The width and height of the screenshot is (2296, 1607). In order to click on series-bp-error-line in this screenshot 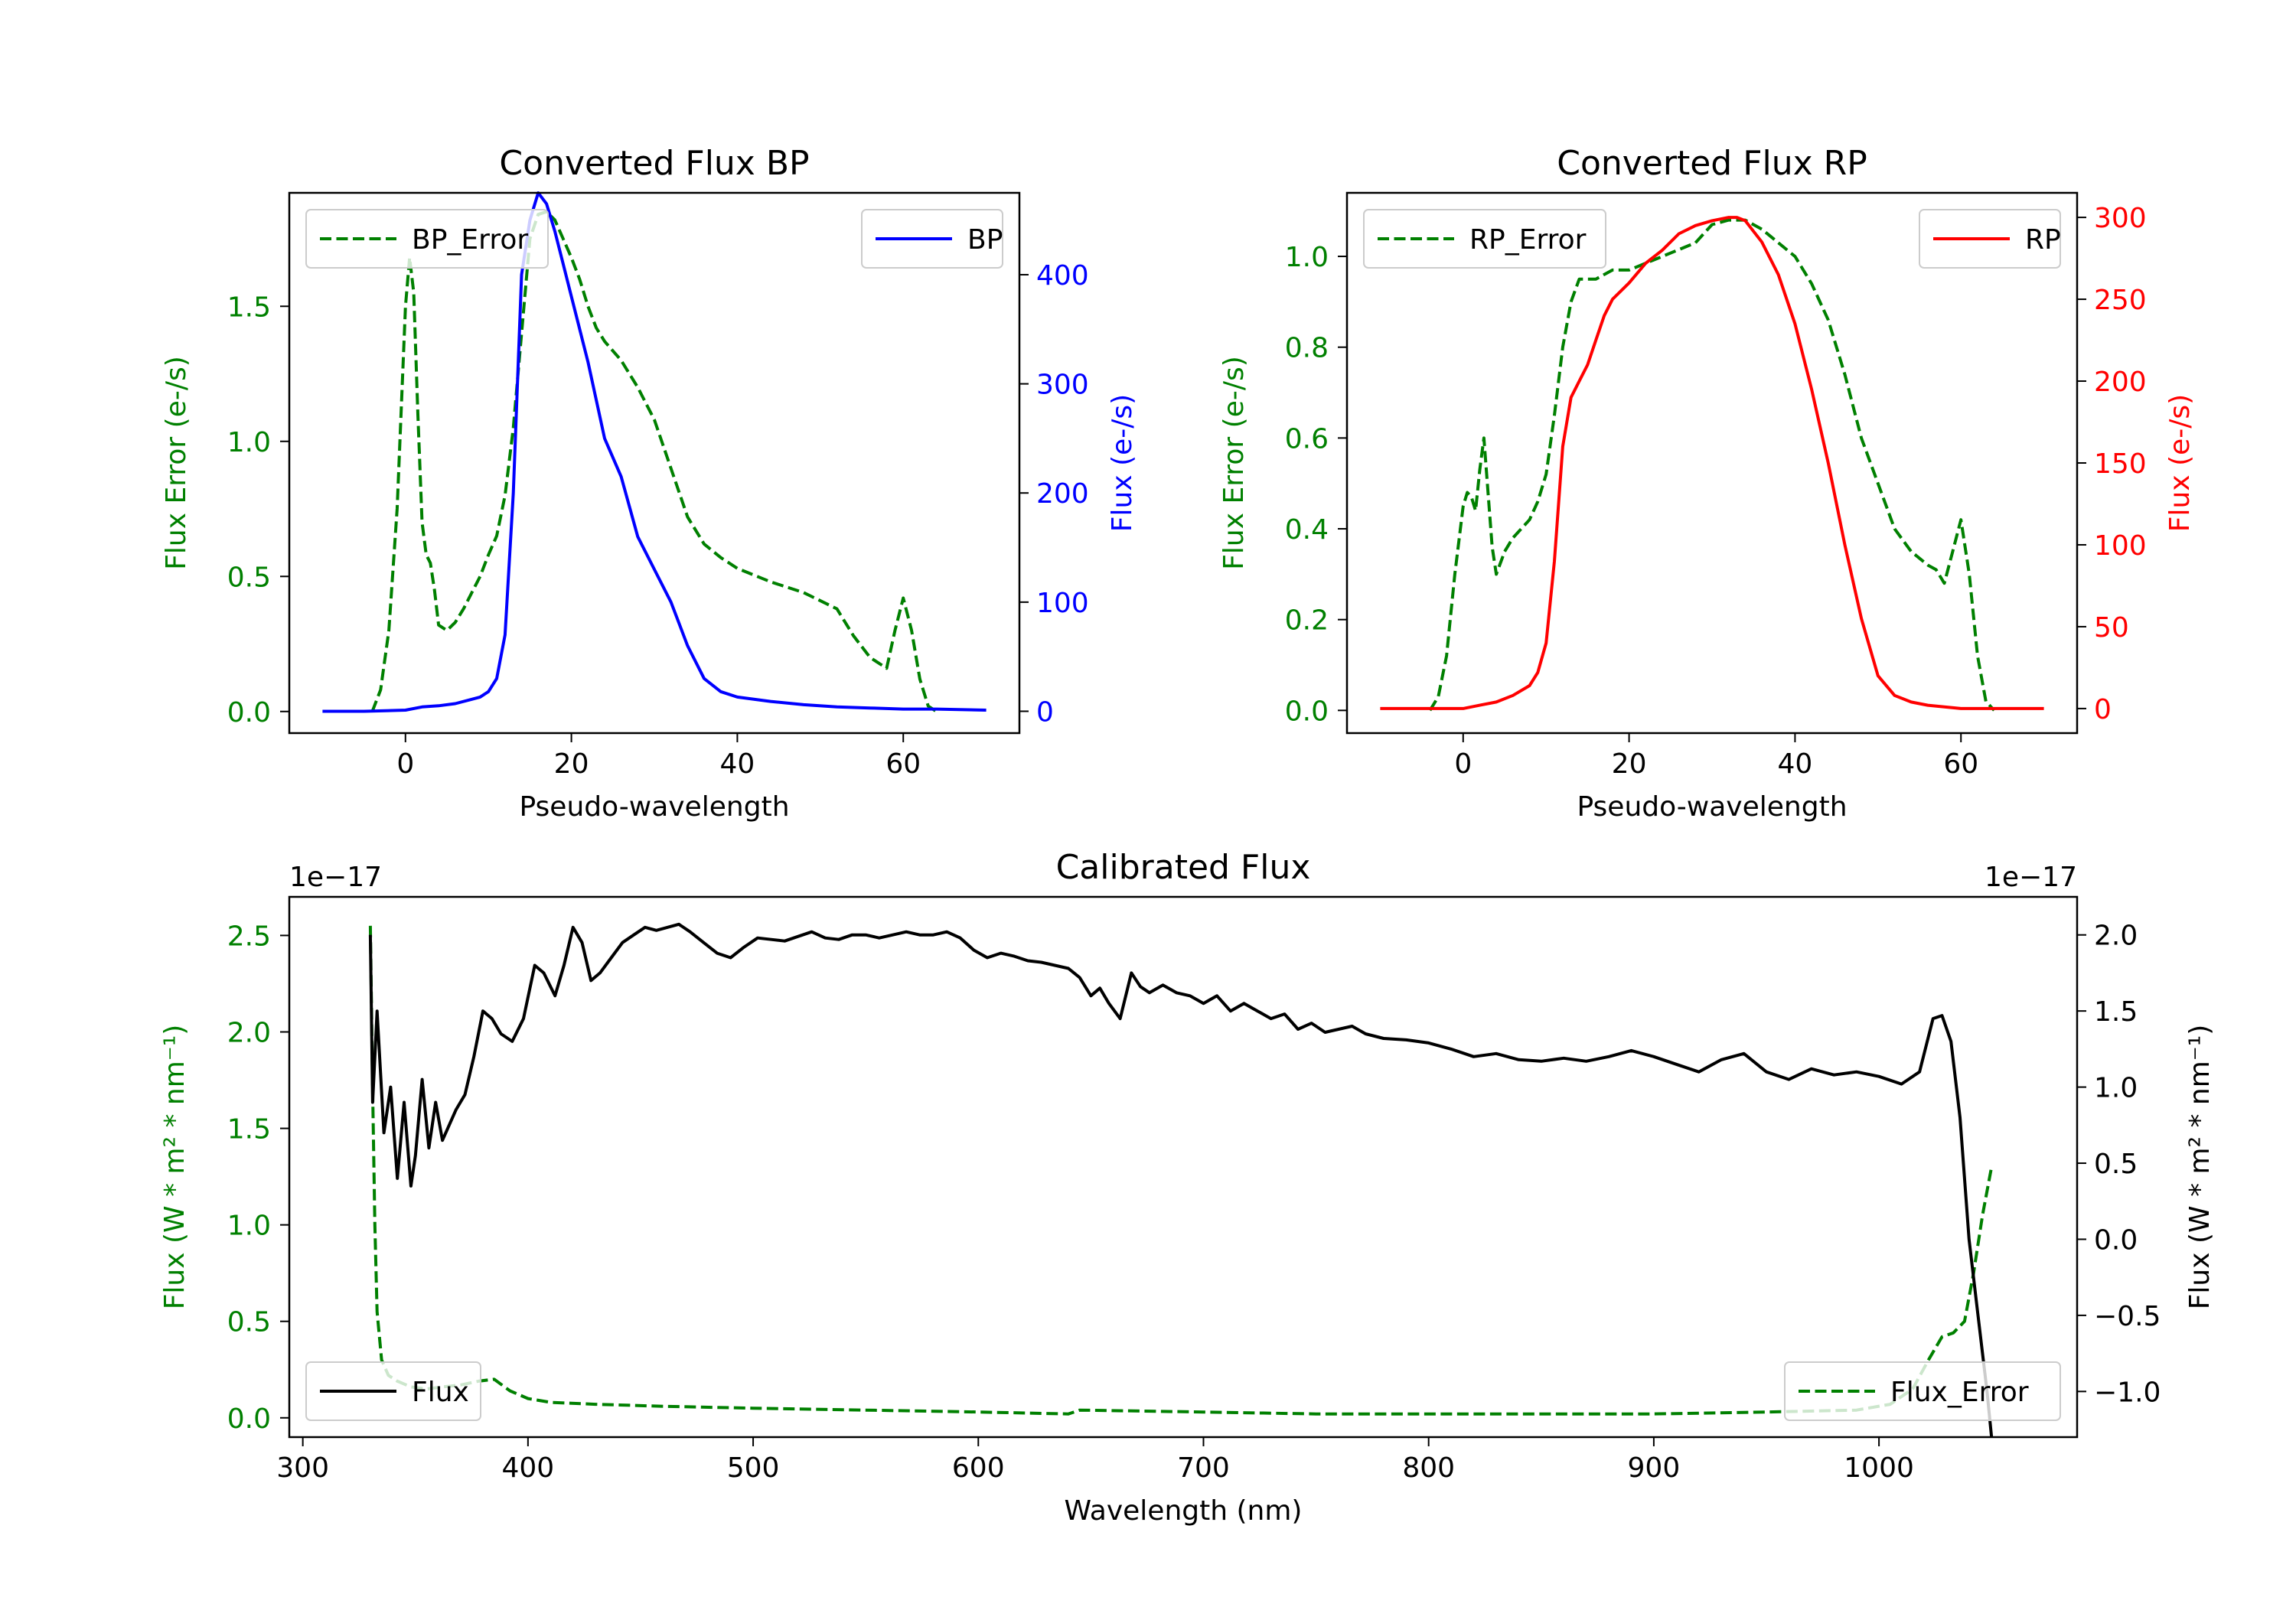, I will do `click(654, 461)`.